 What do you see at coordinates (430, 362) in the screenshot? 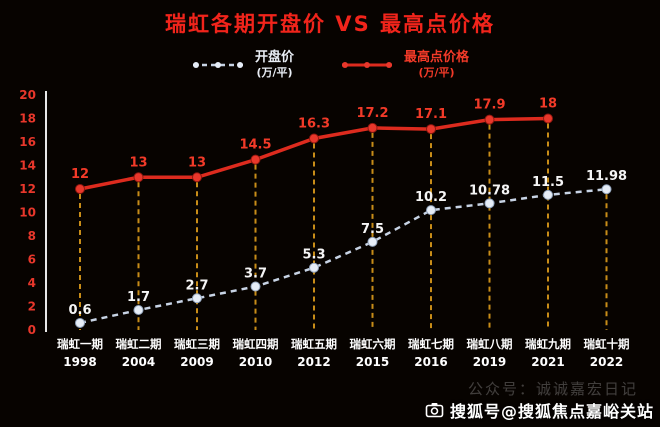
I see `svg-text: 2016` at bounding box center [430, 362].